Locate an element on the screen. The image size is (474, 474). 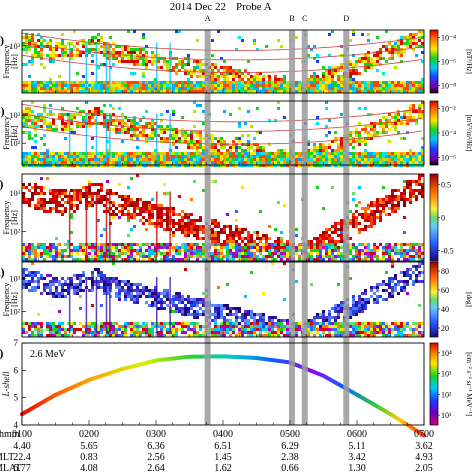
frequency-curve is located at coordinates (222, 41).